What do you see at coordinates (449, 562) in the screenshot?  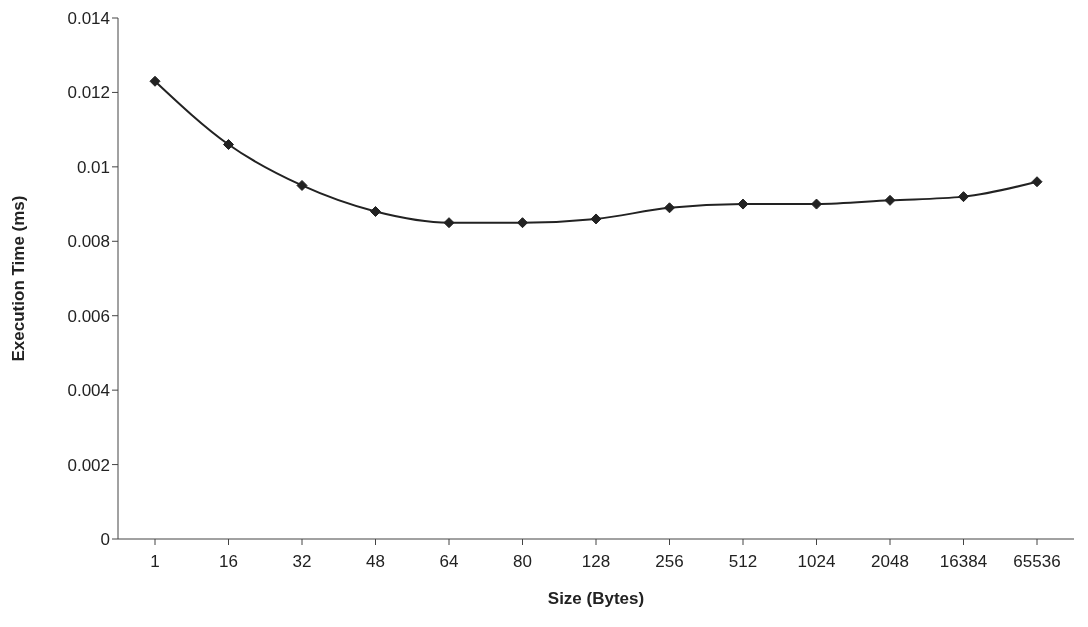 I see `x-tick-label: 64` at bounding box center [449, 562].